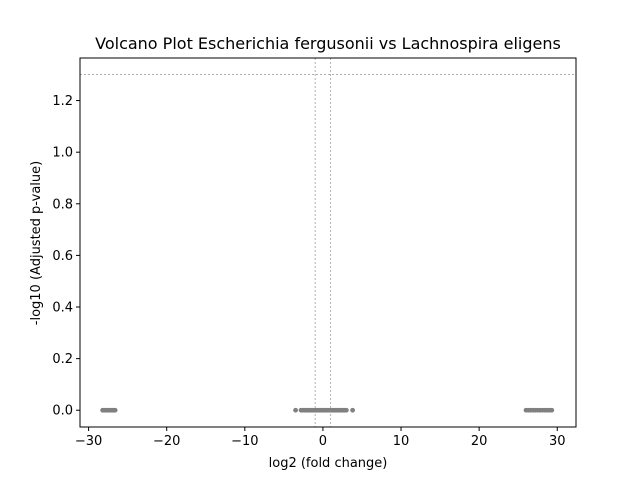 The height and width of the screenshot is (480, 640). I want to click on x-tick-label: 0, so click(323, 441).